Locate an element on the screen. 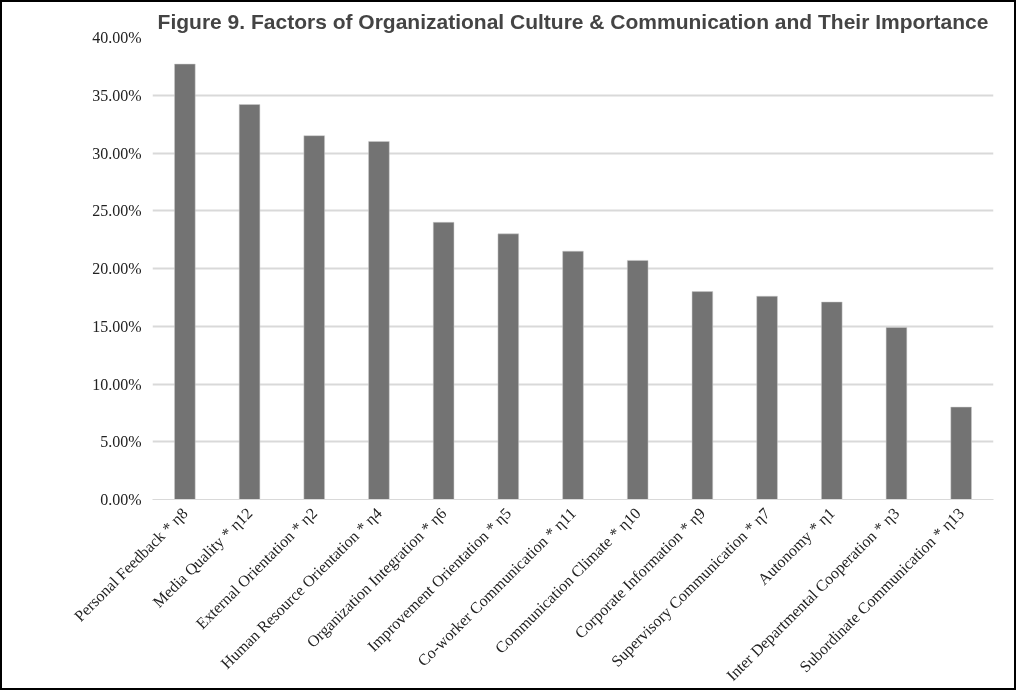  y-tick-label: 10.00% is located at coordinates (117, 384).